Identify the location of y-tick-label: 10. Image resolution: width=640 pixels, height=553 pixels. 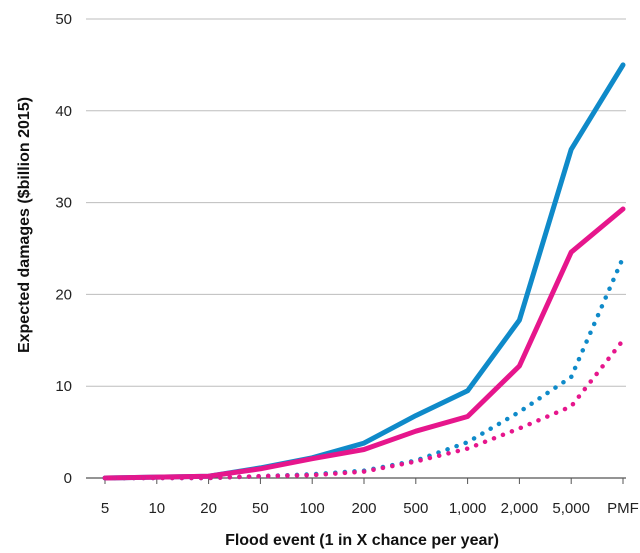
(63, 386).